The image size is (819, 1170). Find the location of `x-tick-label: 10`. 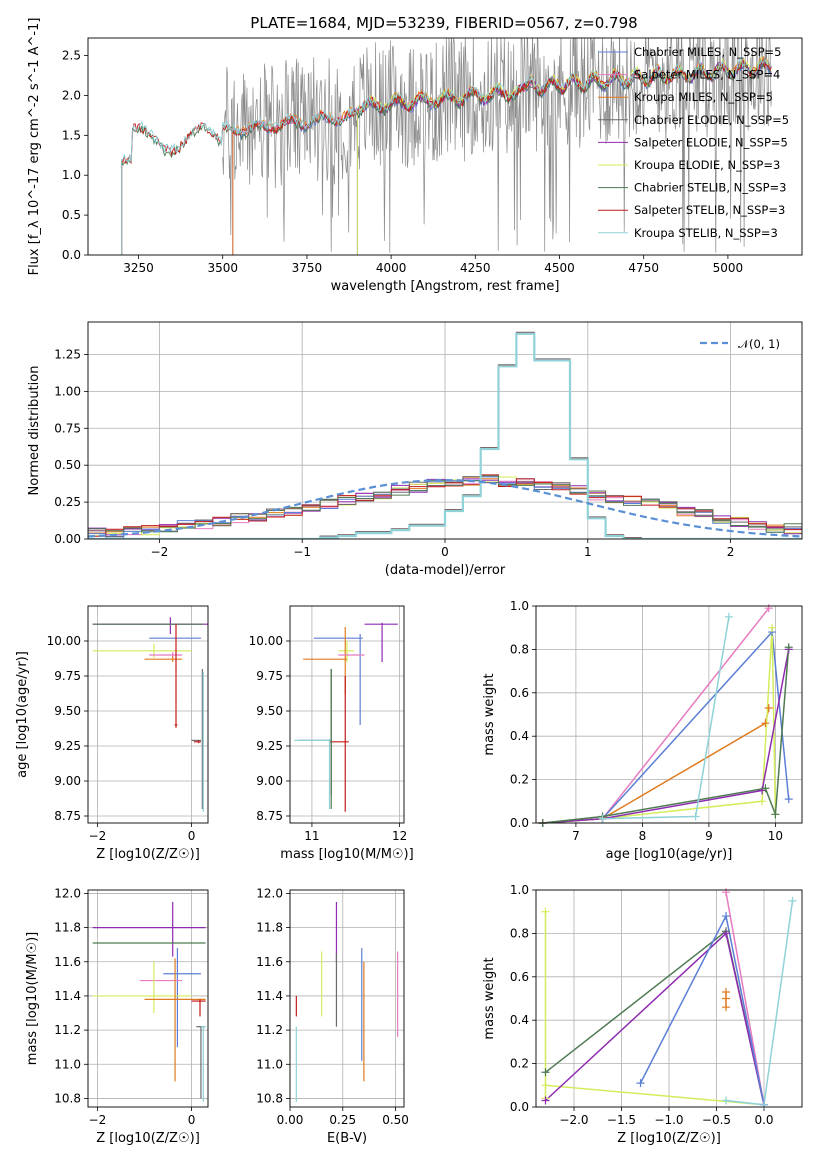

x-tick-label: 10 is located at coordinates (775, 836).